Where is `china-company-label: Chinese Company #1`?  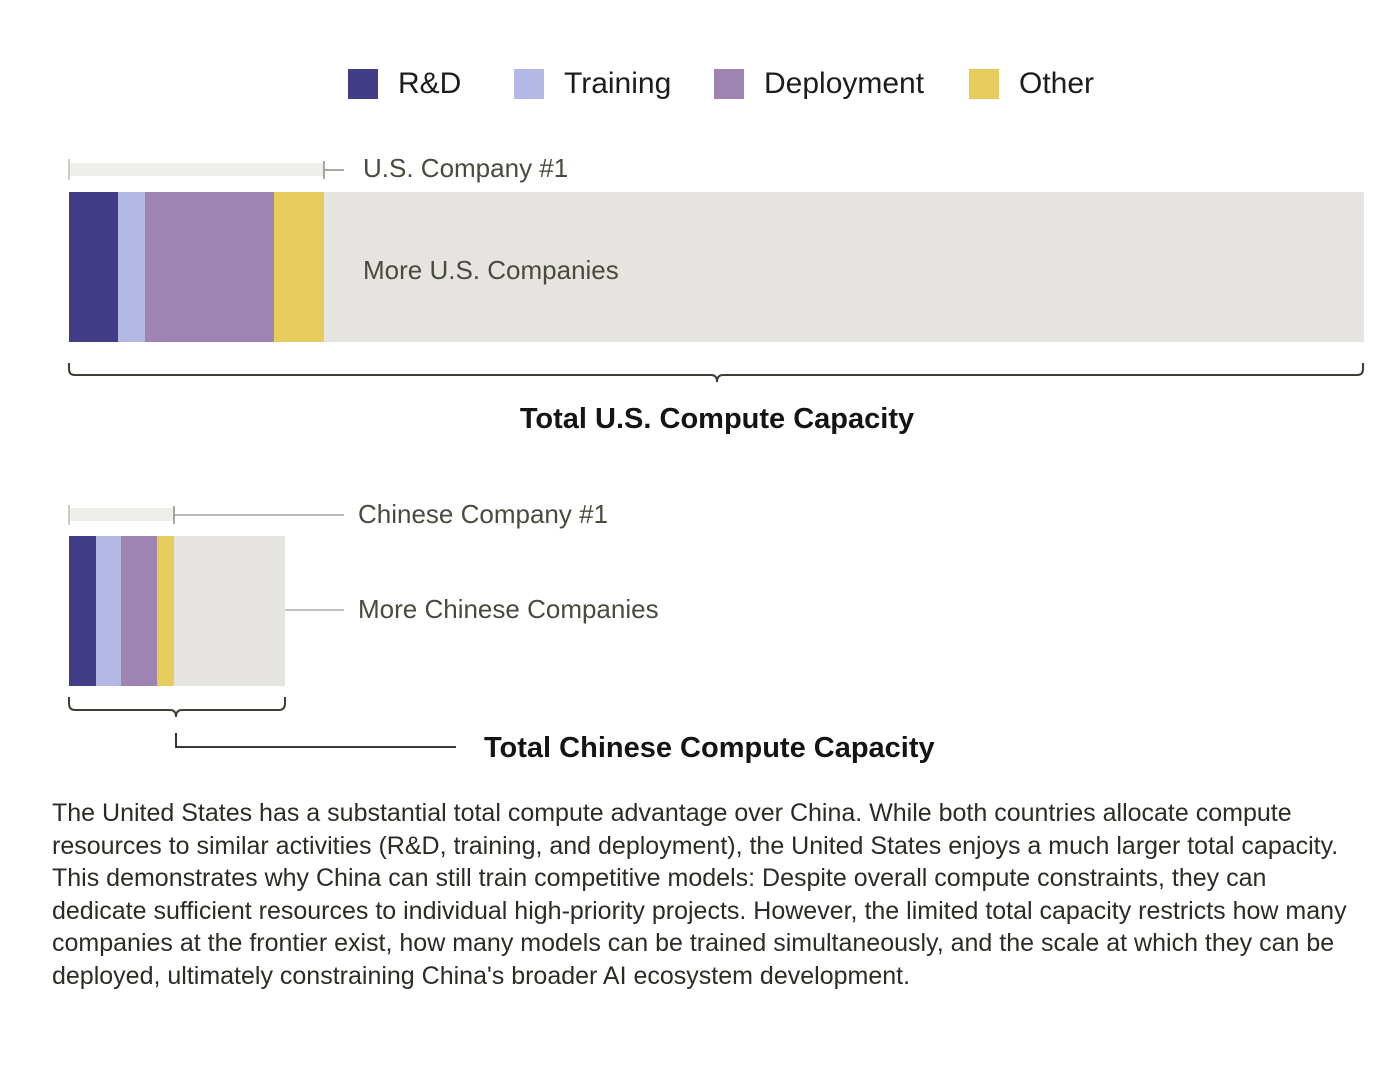
china-company-label: Chinese Company #1 is located at coordinates (483, 514).